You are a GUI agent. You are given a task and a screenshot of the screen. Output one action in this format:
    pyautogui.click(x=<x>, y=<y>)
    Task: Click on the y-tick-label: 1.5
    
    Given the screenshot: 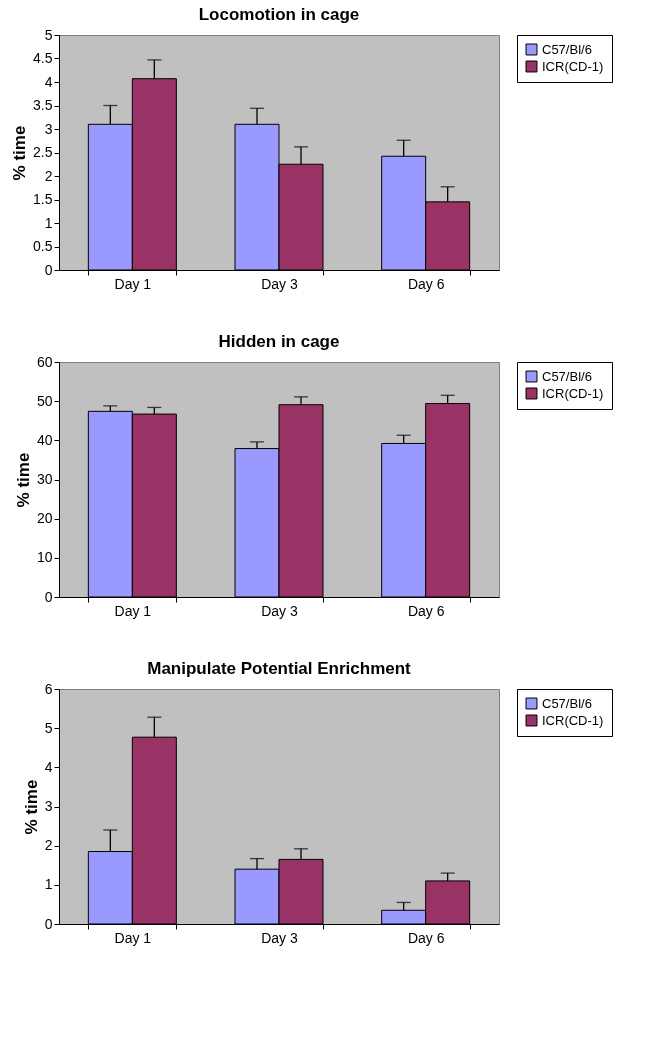 What is the action you would take?
    pyautogui.click(x=43, y=199)
    